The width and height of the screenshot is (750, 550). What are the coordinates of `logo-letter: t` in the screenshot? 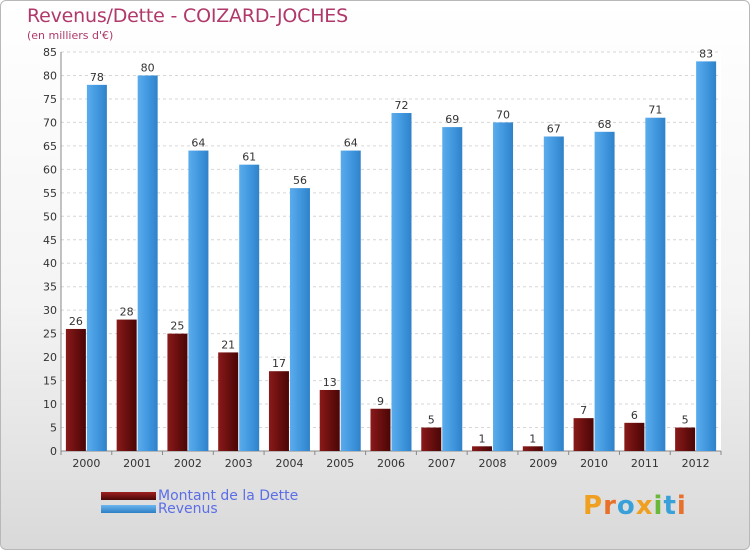 It's located at (670, 506).